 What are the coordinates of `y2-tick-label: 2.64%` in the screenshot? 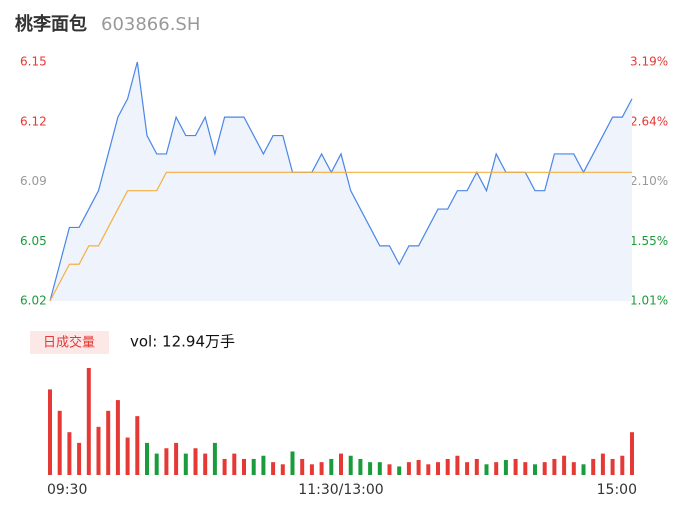 It's located at (649, 121).